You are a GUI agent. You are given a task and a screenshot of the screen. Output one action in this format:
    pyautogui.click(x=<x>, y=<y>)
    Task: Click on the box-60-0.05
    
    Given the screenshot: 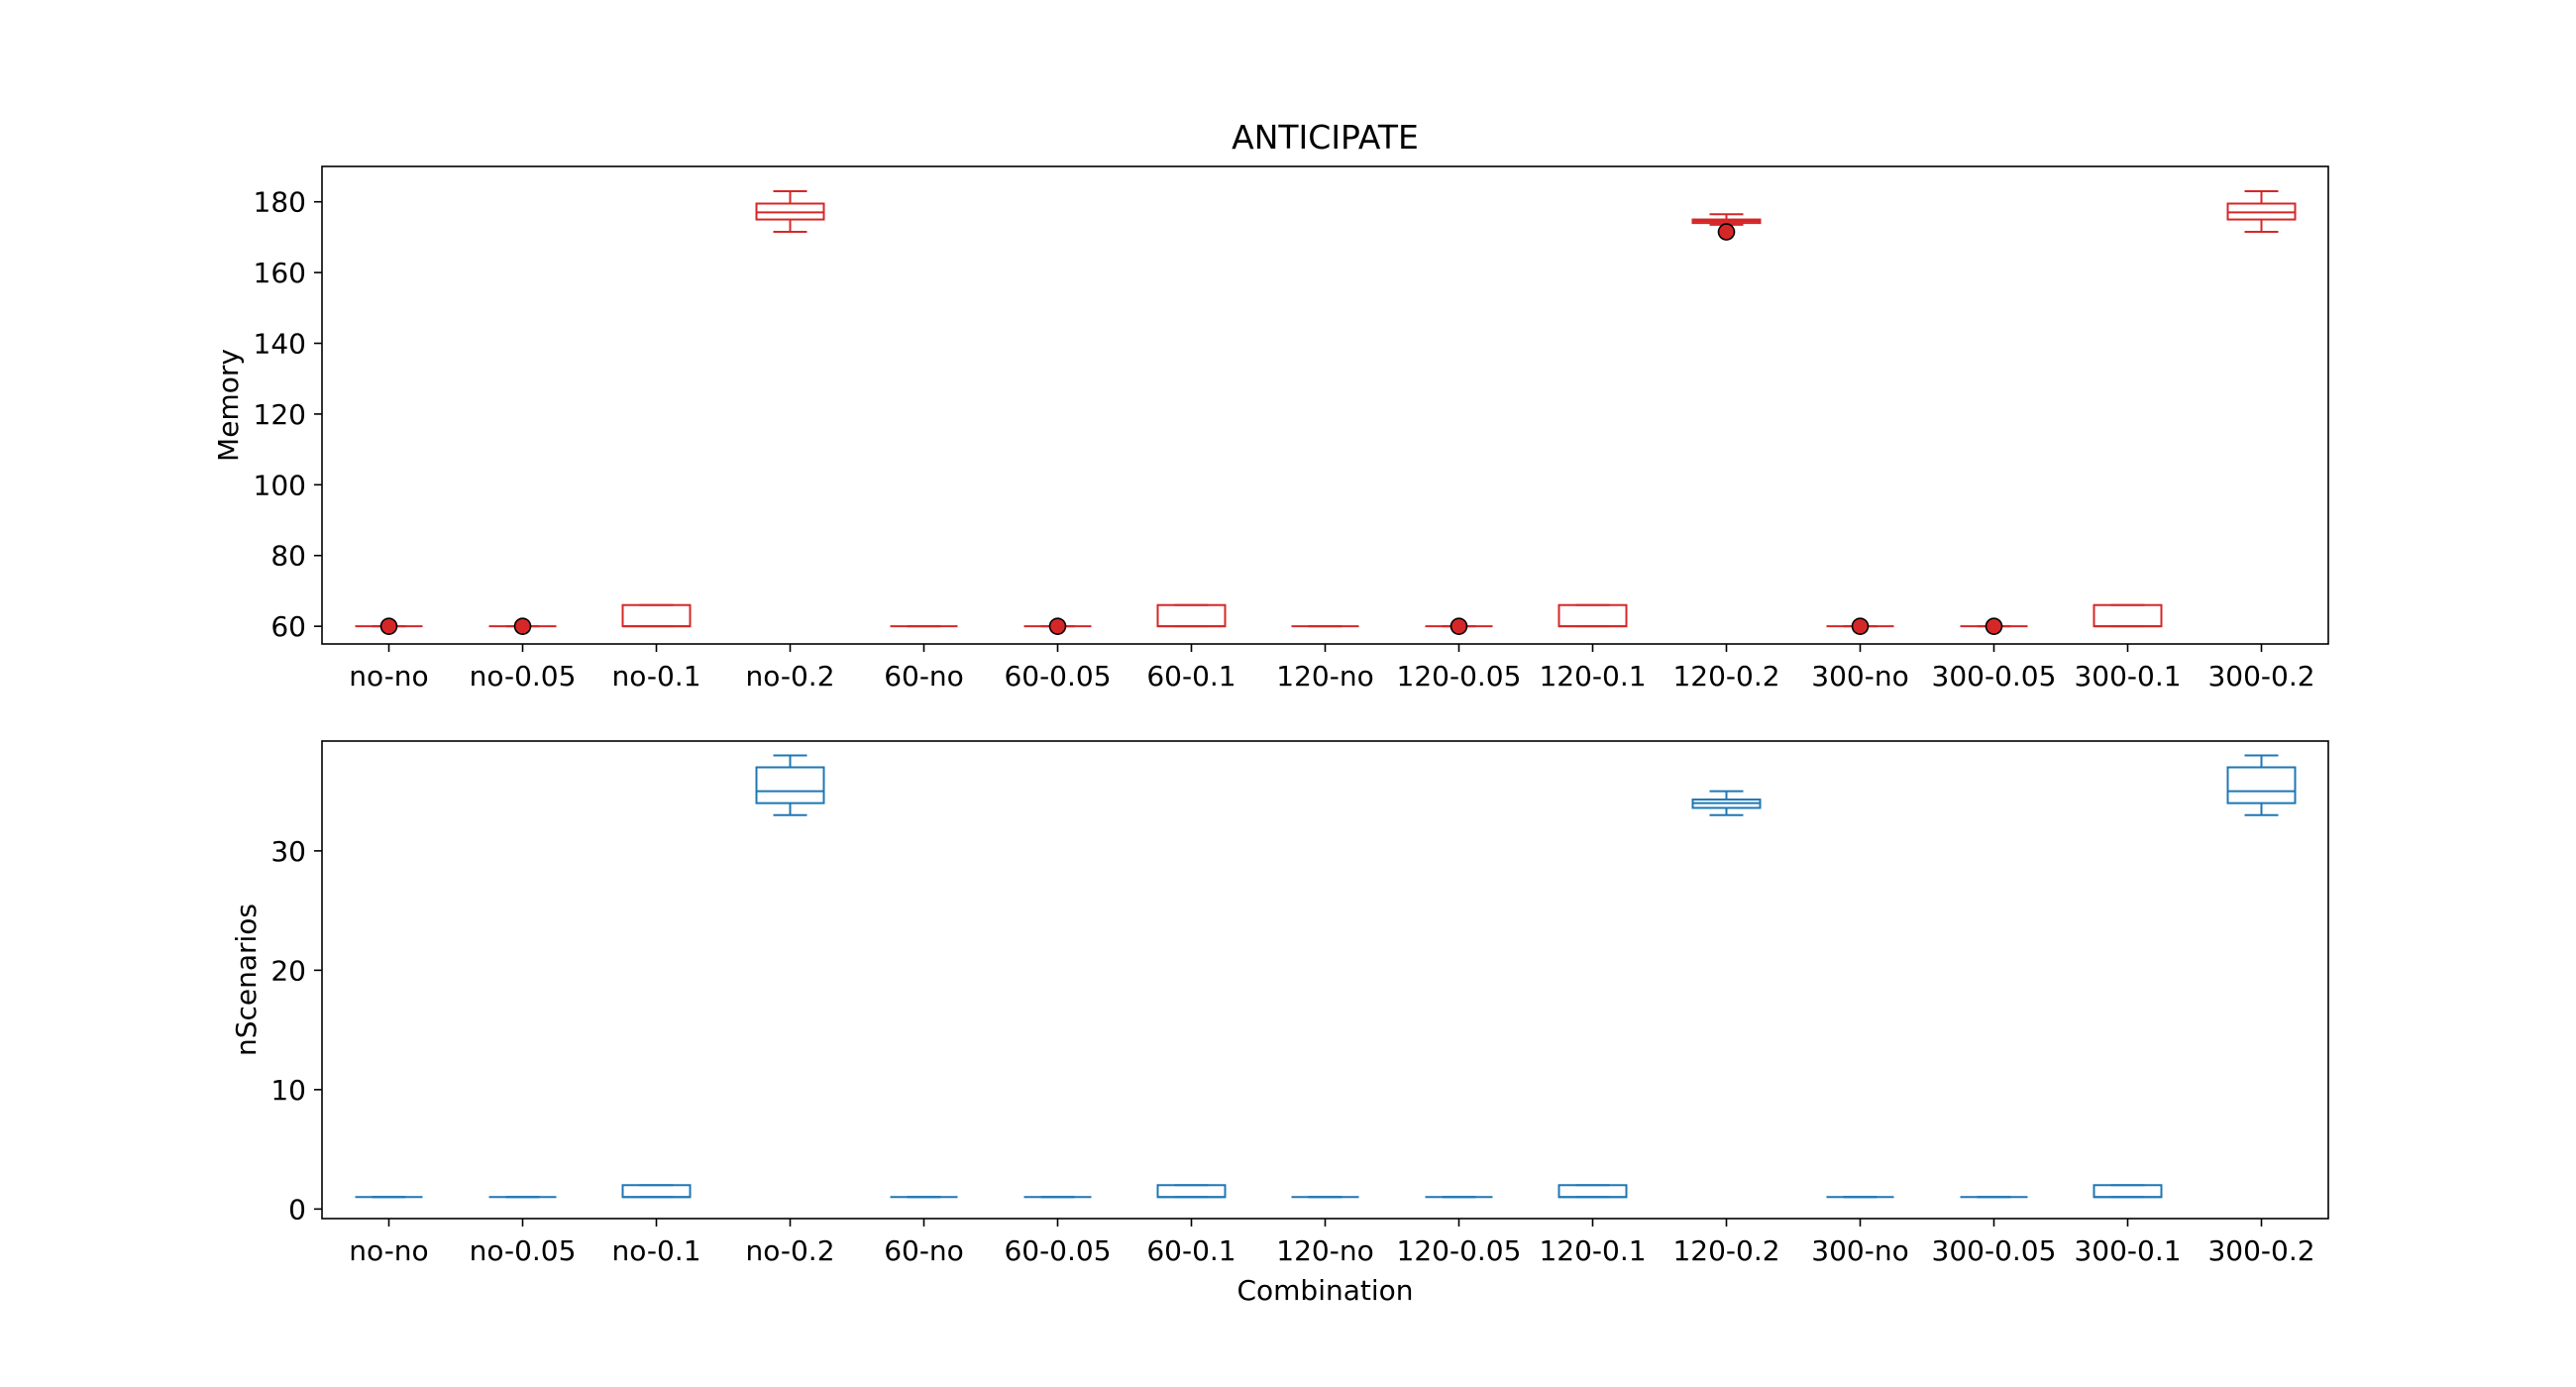 What is the action you would take?
    pyautogui.click(x=1057, y=626)
    